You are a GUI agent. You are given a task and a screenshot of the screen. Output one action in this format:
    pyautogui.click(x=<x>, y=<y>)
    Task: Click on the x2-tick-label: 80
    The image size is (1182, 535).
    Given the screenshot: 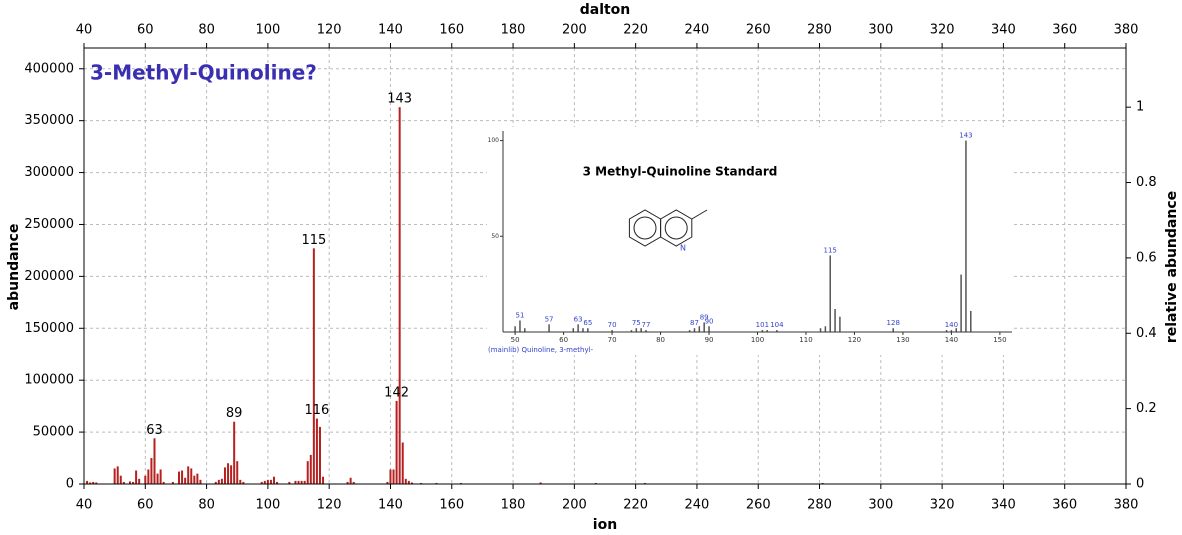 What is the action you would take?
    pyautogui.click(x=206, y=30)
    